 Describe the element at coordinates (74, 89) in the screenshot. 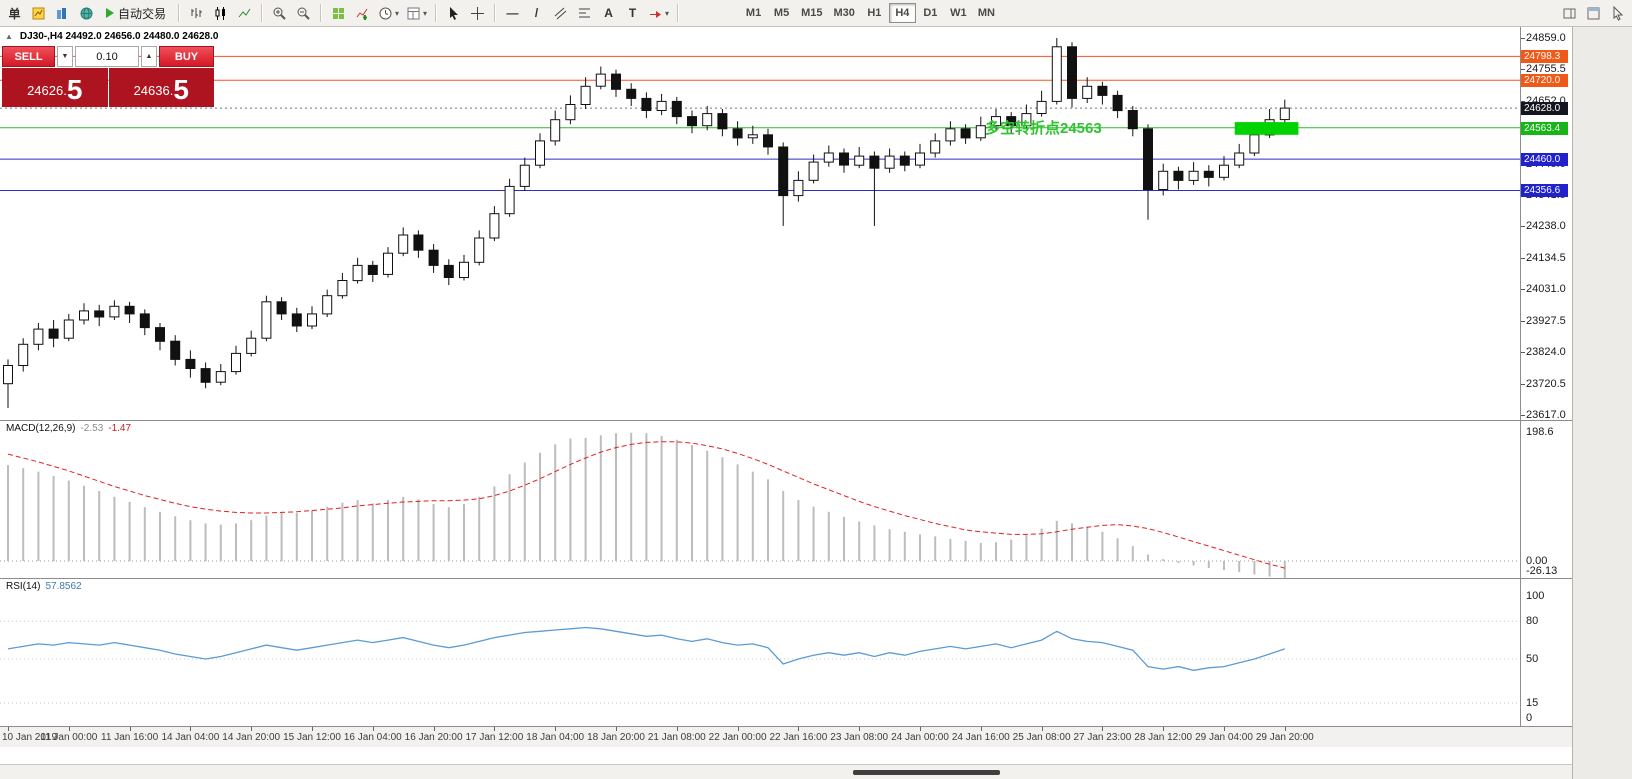

I see `sell-price-pip: 5` at that location.